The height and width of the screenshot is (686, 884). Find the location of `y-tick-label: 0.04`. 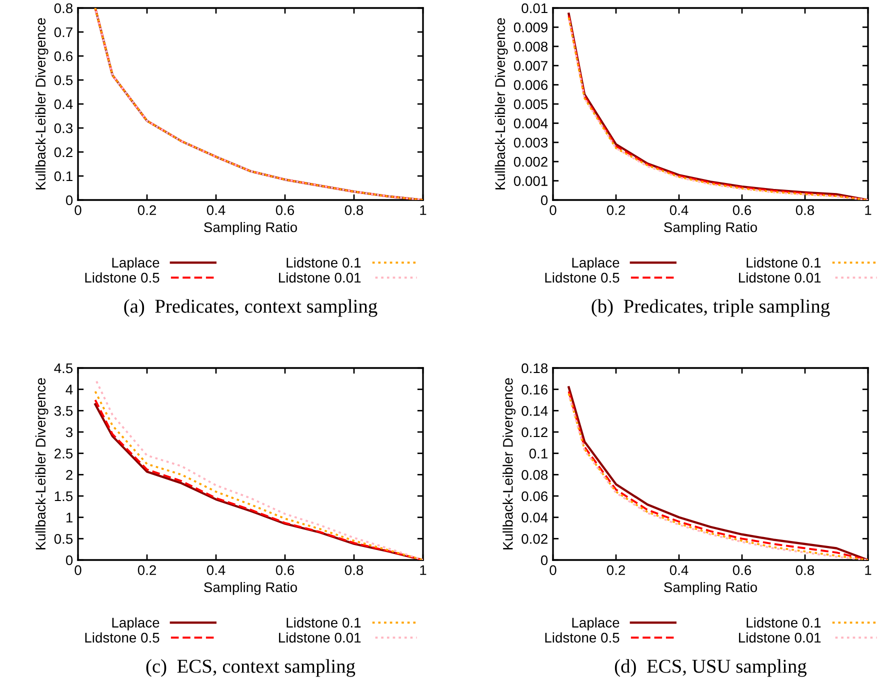

y-tick-label: 0.04 is located at coordinates (535, 517).